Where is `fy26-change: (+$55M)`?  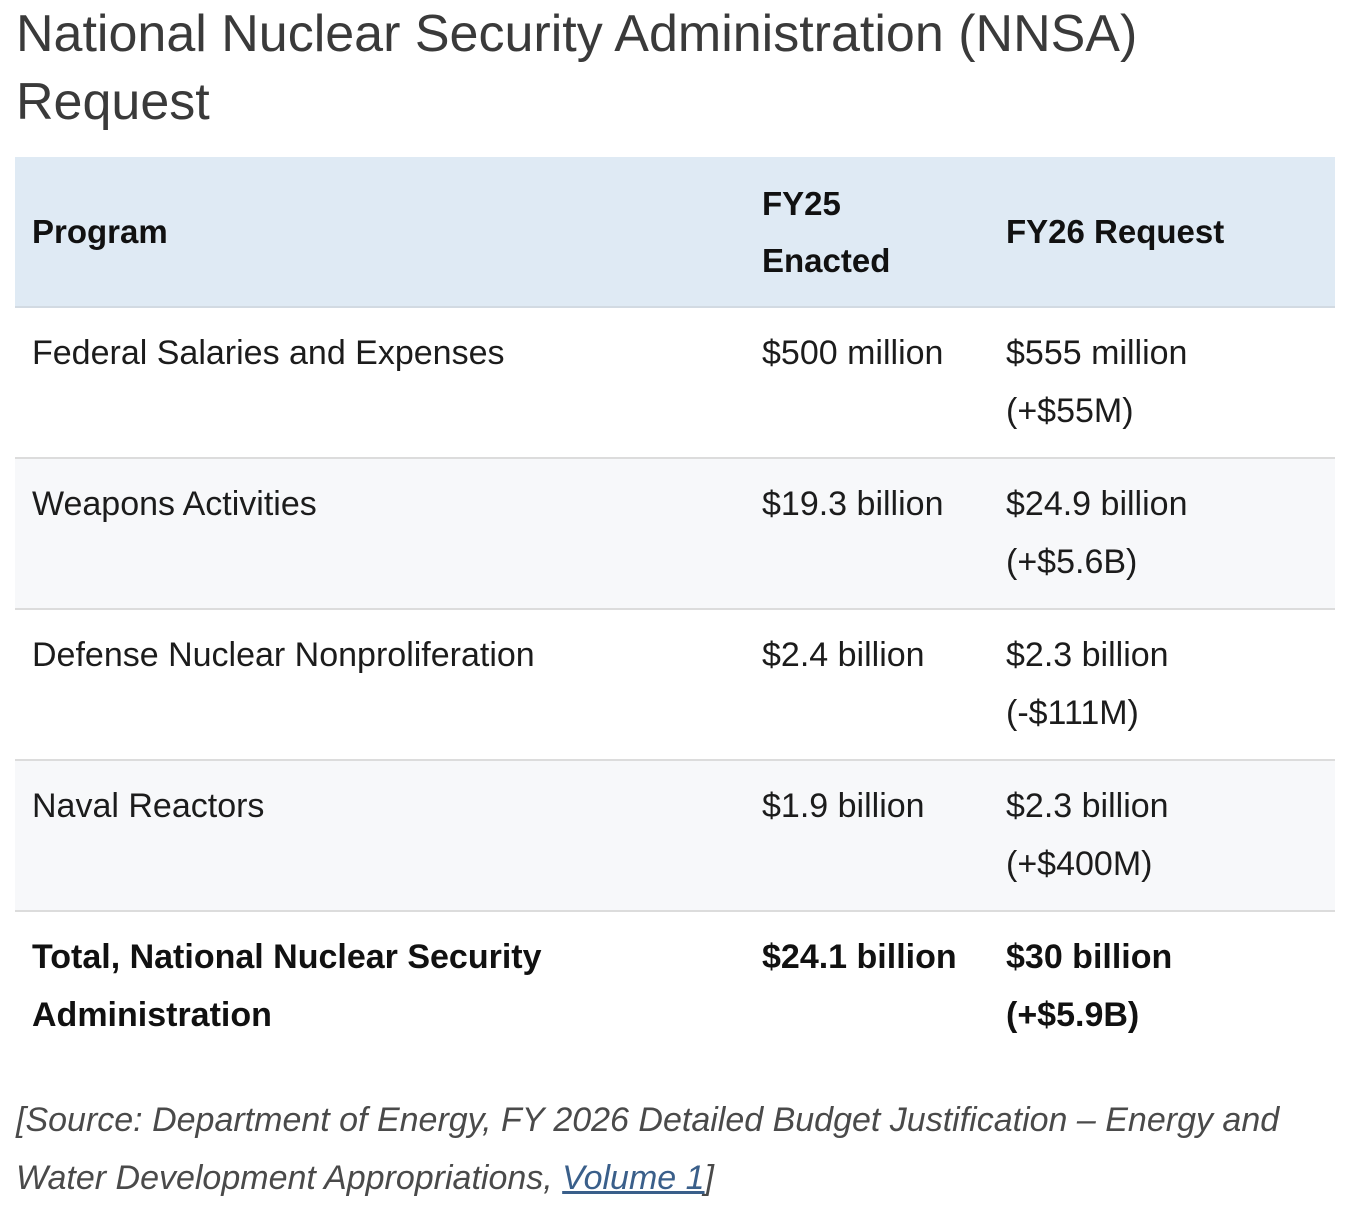
fy26-change: (+$55M) is located at coordinates (1070, 411).